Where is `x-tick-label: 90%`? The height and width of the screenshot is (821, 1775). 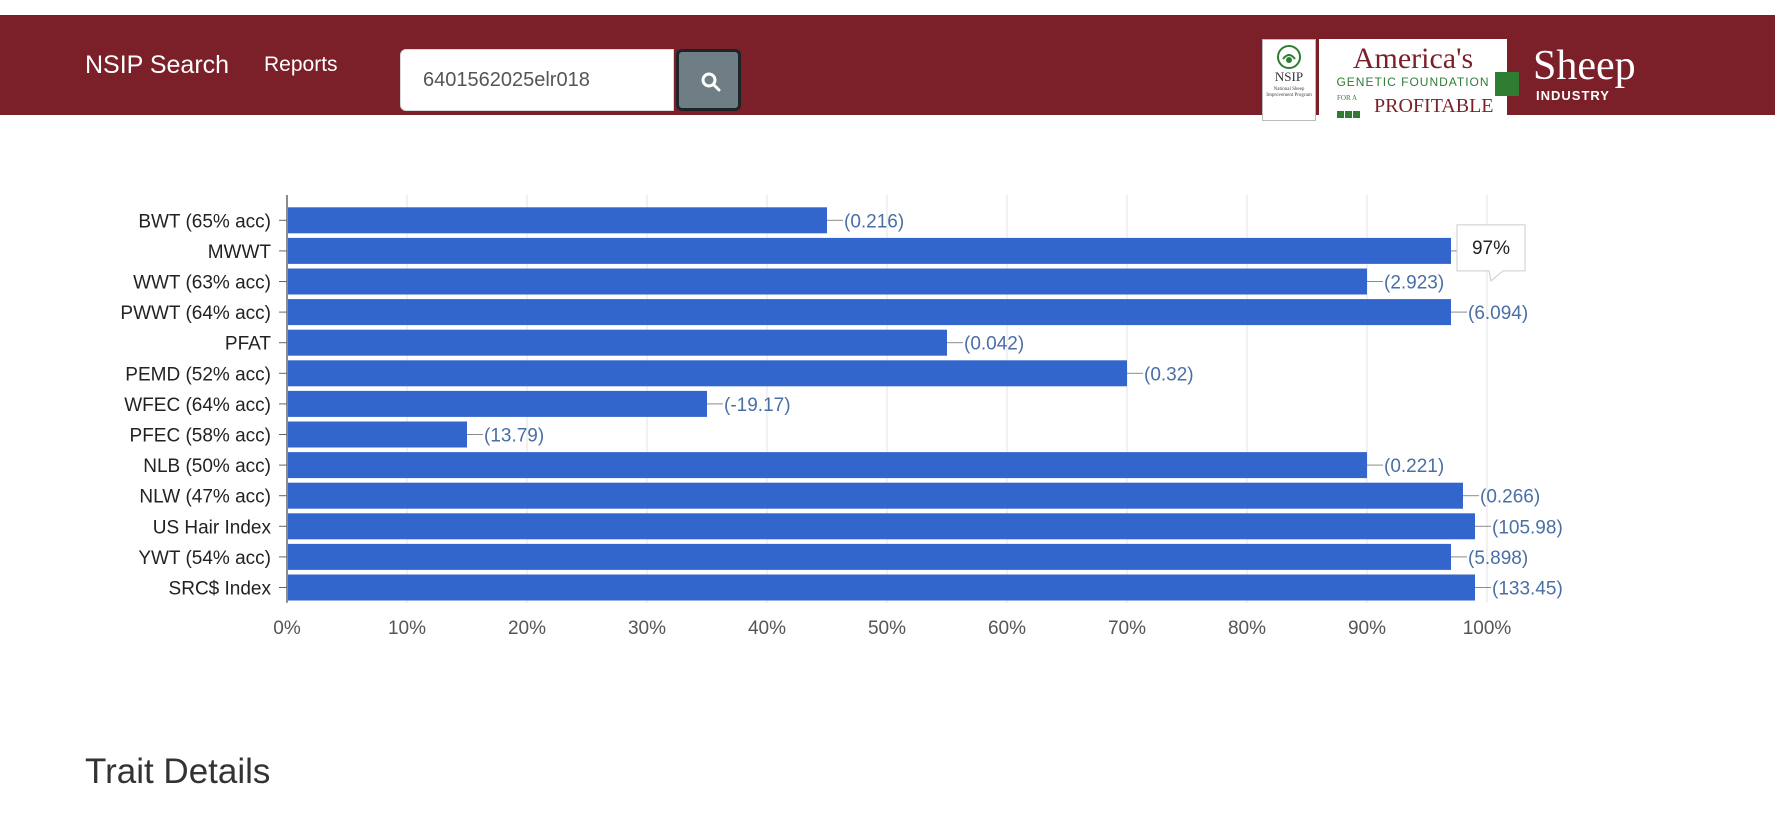
x-tick-label: 90% is located at coordinates (1367, 628).